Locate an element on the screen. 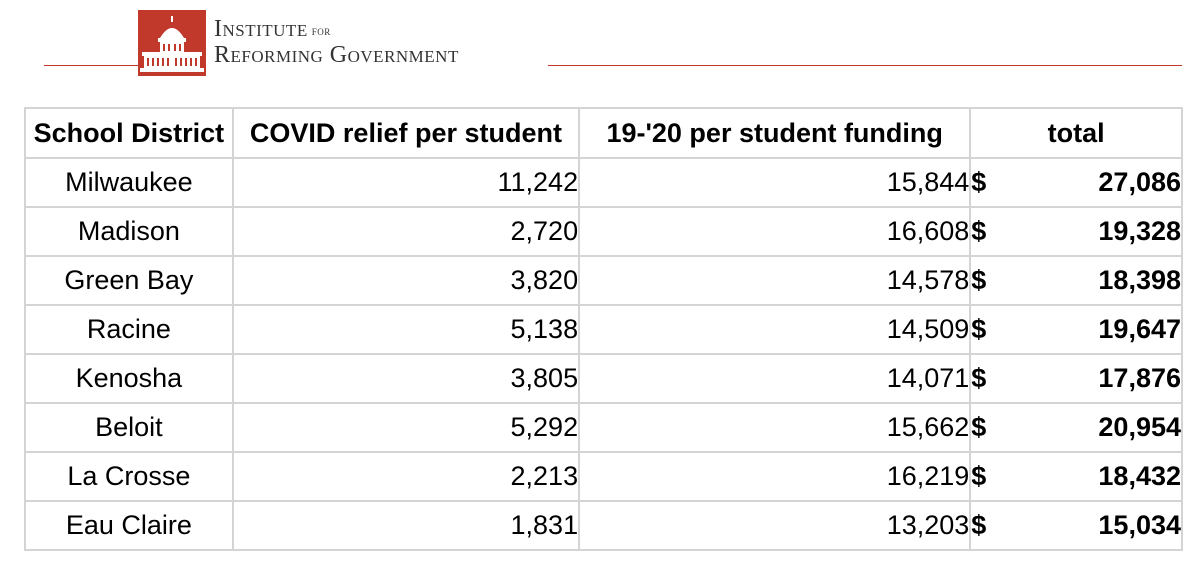  cell-total: $15,034 is located at coordinates (1076, 525).